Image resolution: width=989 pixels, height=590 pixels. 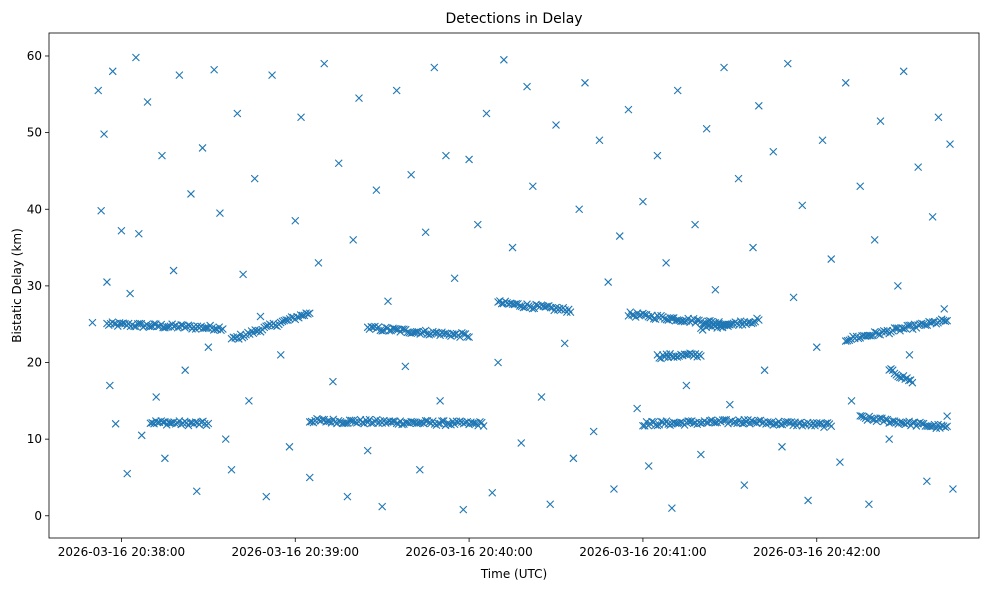 I want to click on x-tick-label: 2026-03-16 20:40:00, so click(x=468, y=552).